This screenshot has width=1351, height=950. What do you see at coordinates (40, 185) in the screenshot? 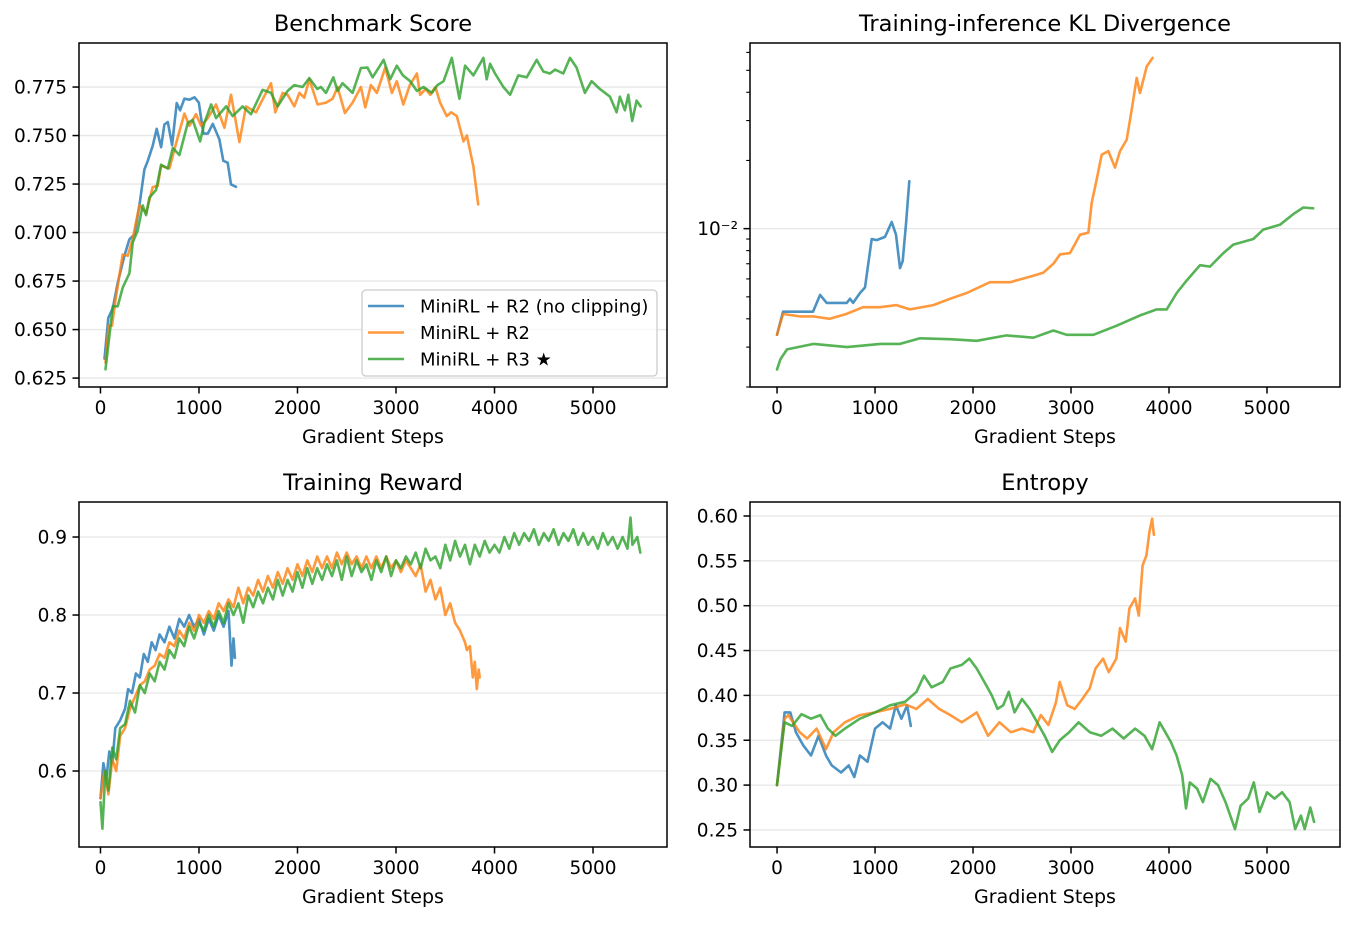
I see `y-tick-label: 0.725` at bounding box center [40, 185].